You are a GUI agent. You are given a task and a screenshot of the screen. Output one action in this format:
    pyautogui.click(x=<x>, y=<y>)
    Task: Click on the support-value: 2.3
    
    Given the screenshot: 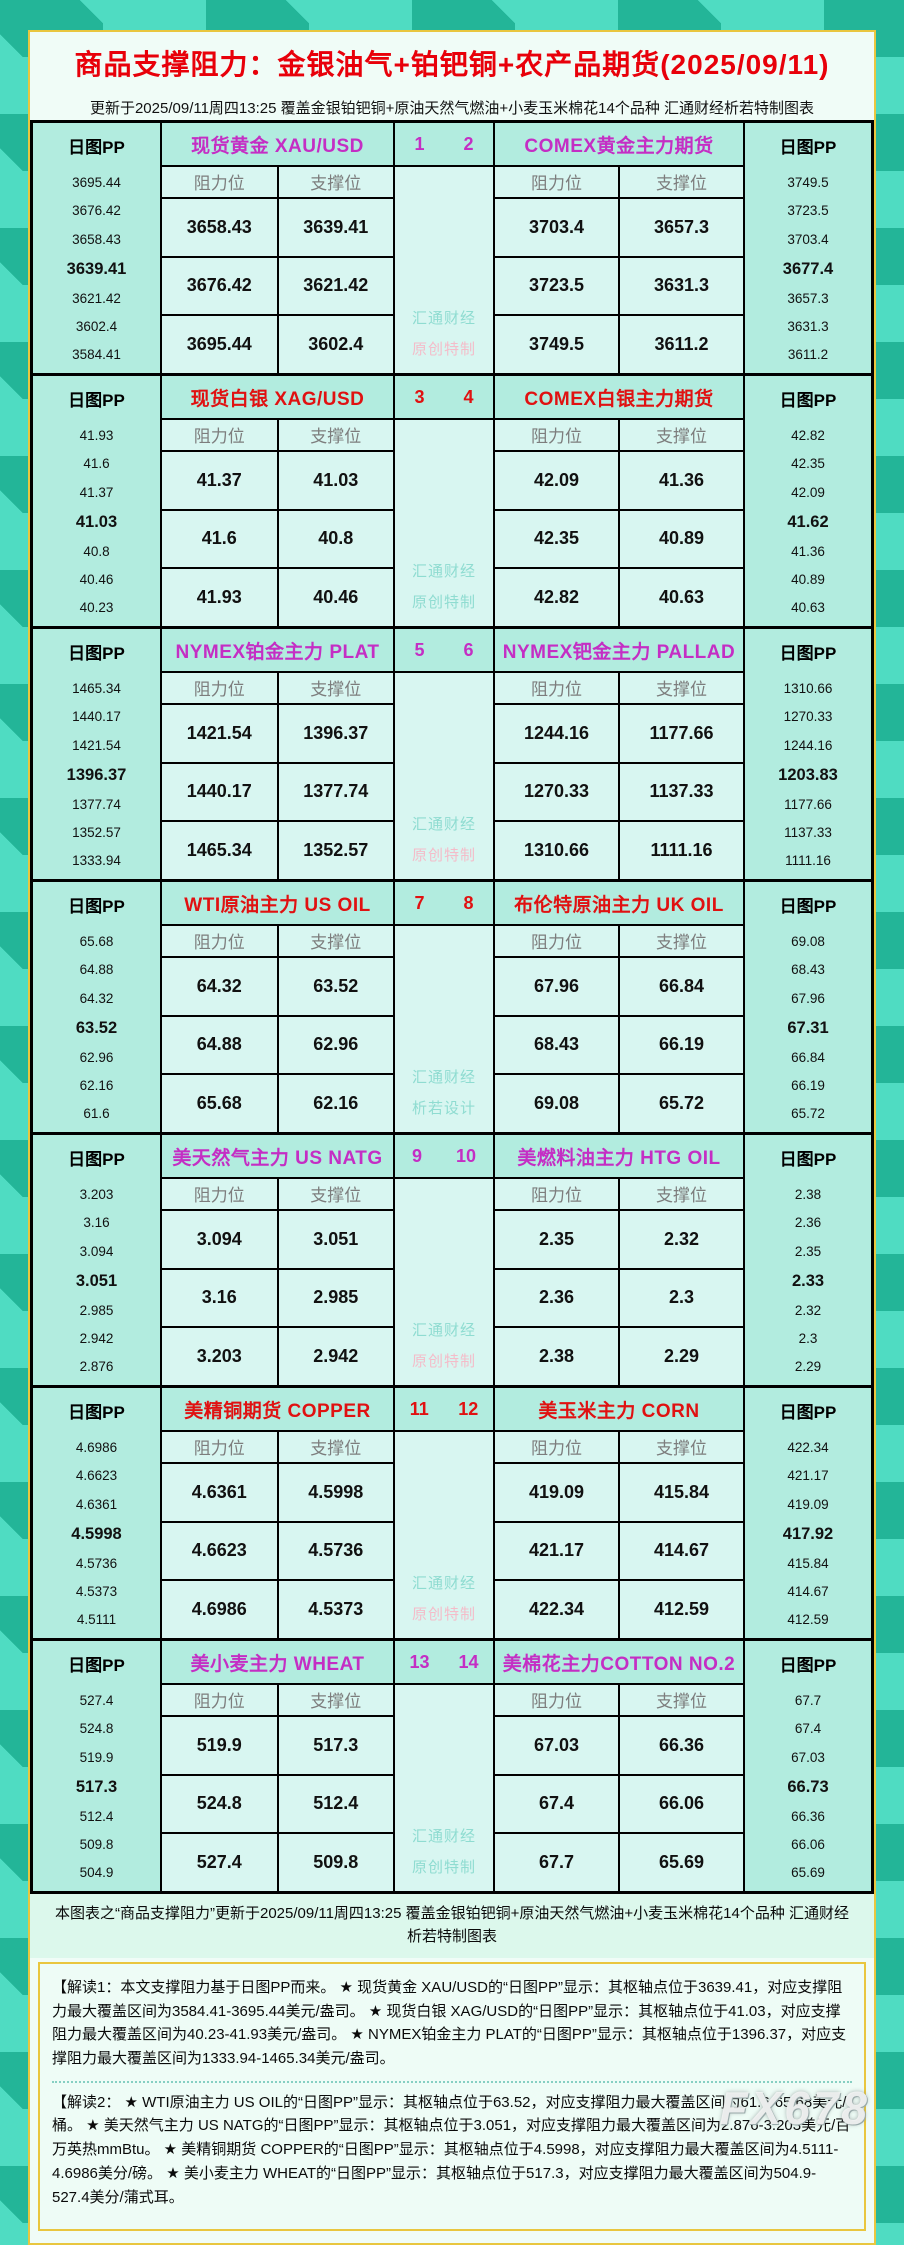 What is the action you would take?
    pyautogui.click(x=680, y=1298)
    